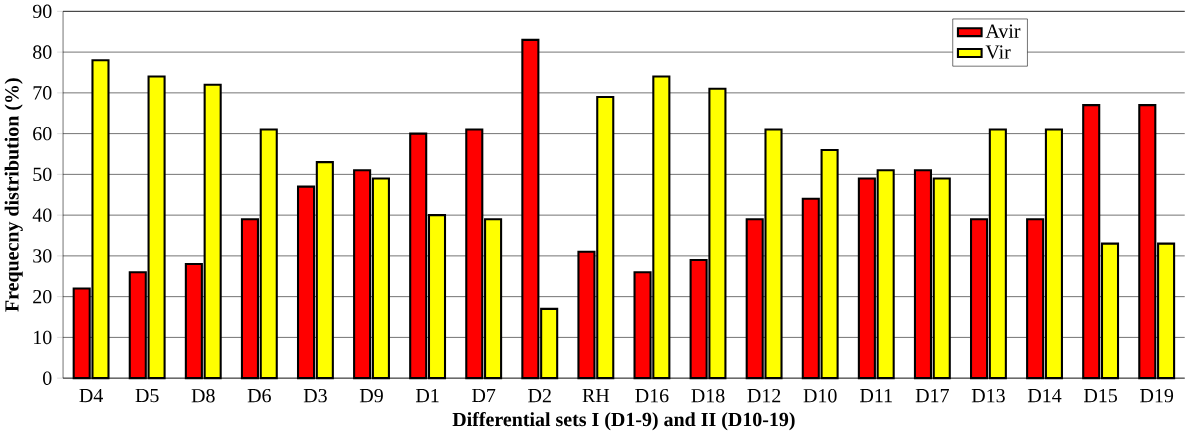  I want to click on x-axis-title: Differential sets I (D1-9) and II (D10-19), so click(623, 421).